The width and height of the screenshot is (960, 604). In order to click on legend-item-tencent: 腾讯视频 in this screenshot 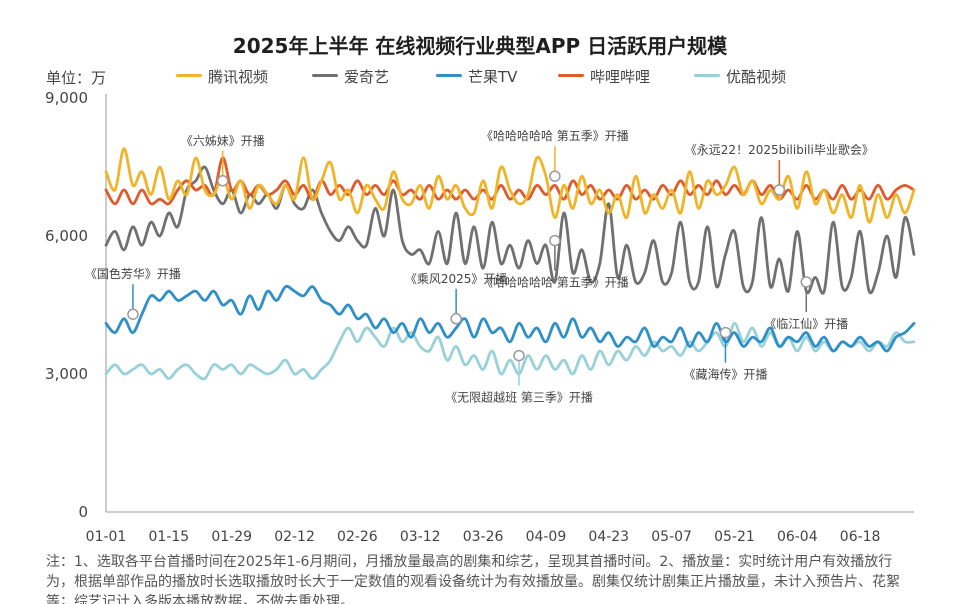, I will do `click(222, 76)`.